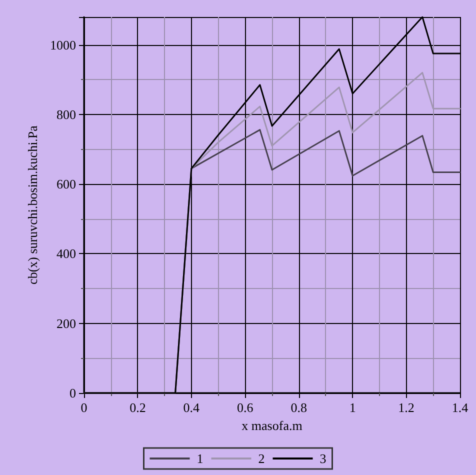  What do you see at coordinates (200, 458) in the screenshot?
I see `legend-label: 1` at bounding box center [200, 458].